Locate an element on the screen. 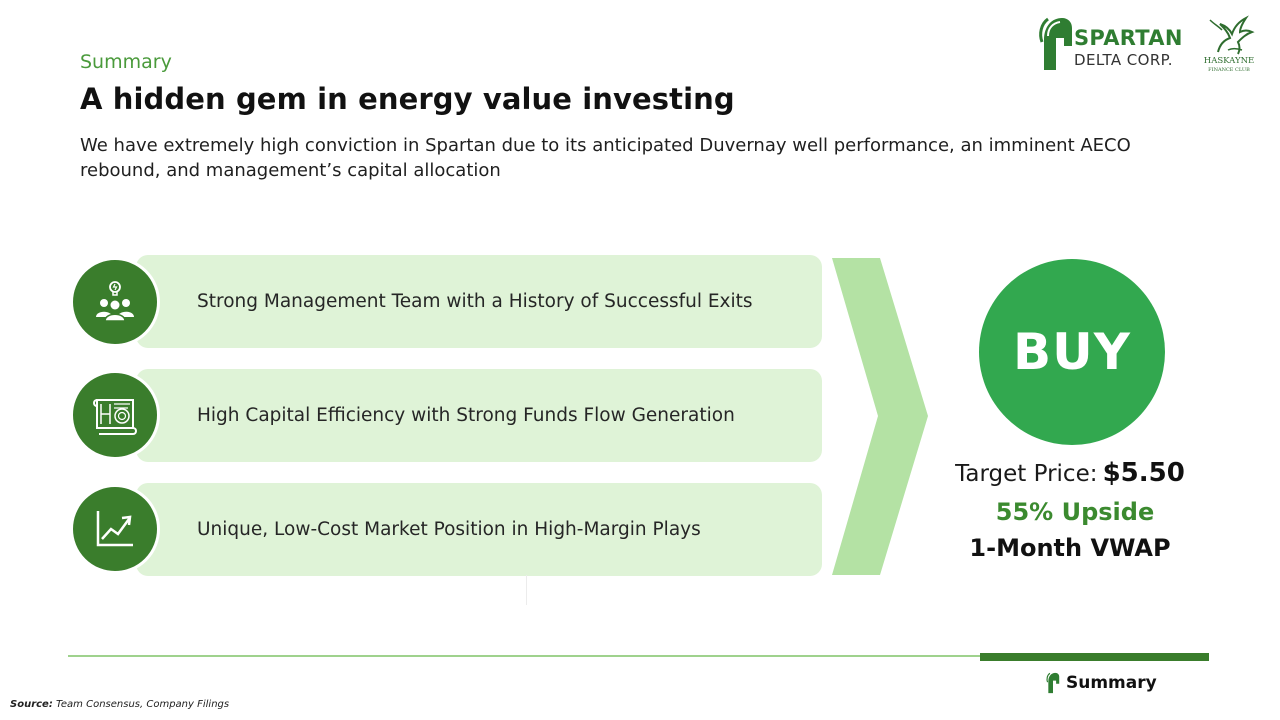 The width and height of the screenshot is (1280, 720). source-label: Source: is located at coordinates (31, 704).